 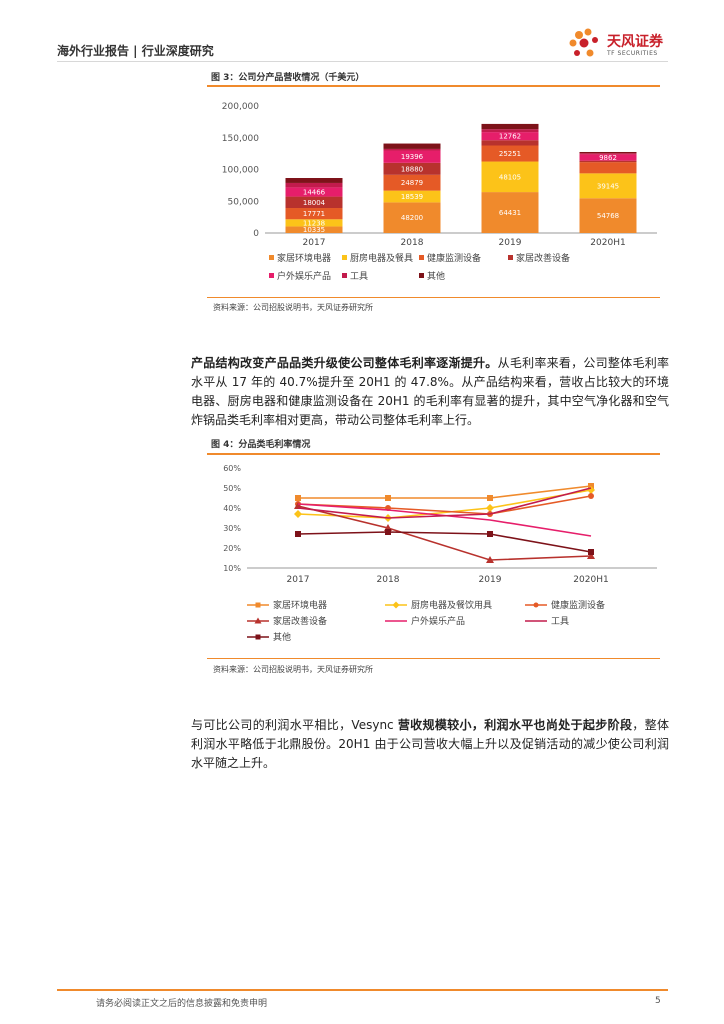 I want to click on x-tick-label: 2017, so click(x=298, y=580).